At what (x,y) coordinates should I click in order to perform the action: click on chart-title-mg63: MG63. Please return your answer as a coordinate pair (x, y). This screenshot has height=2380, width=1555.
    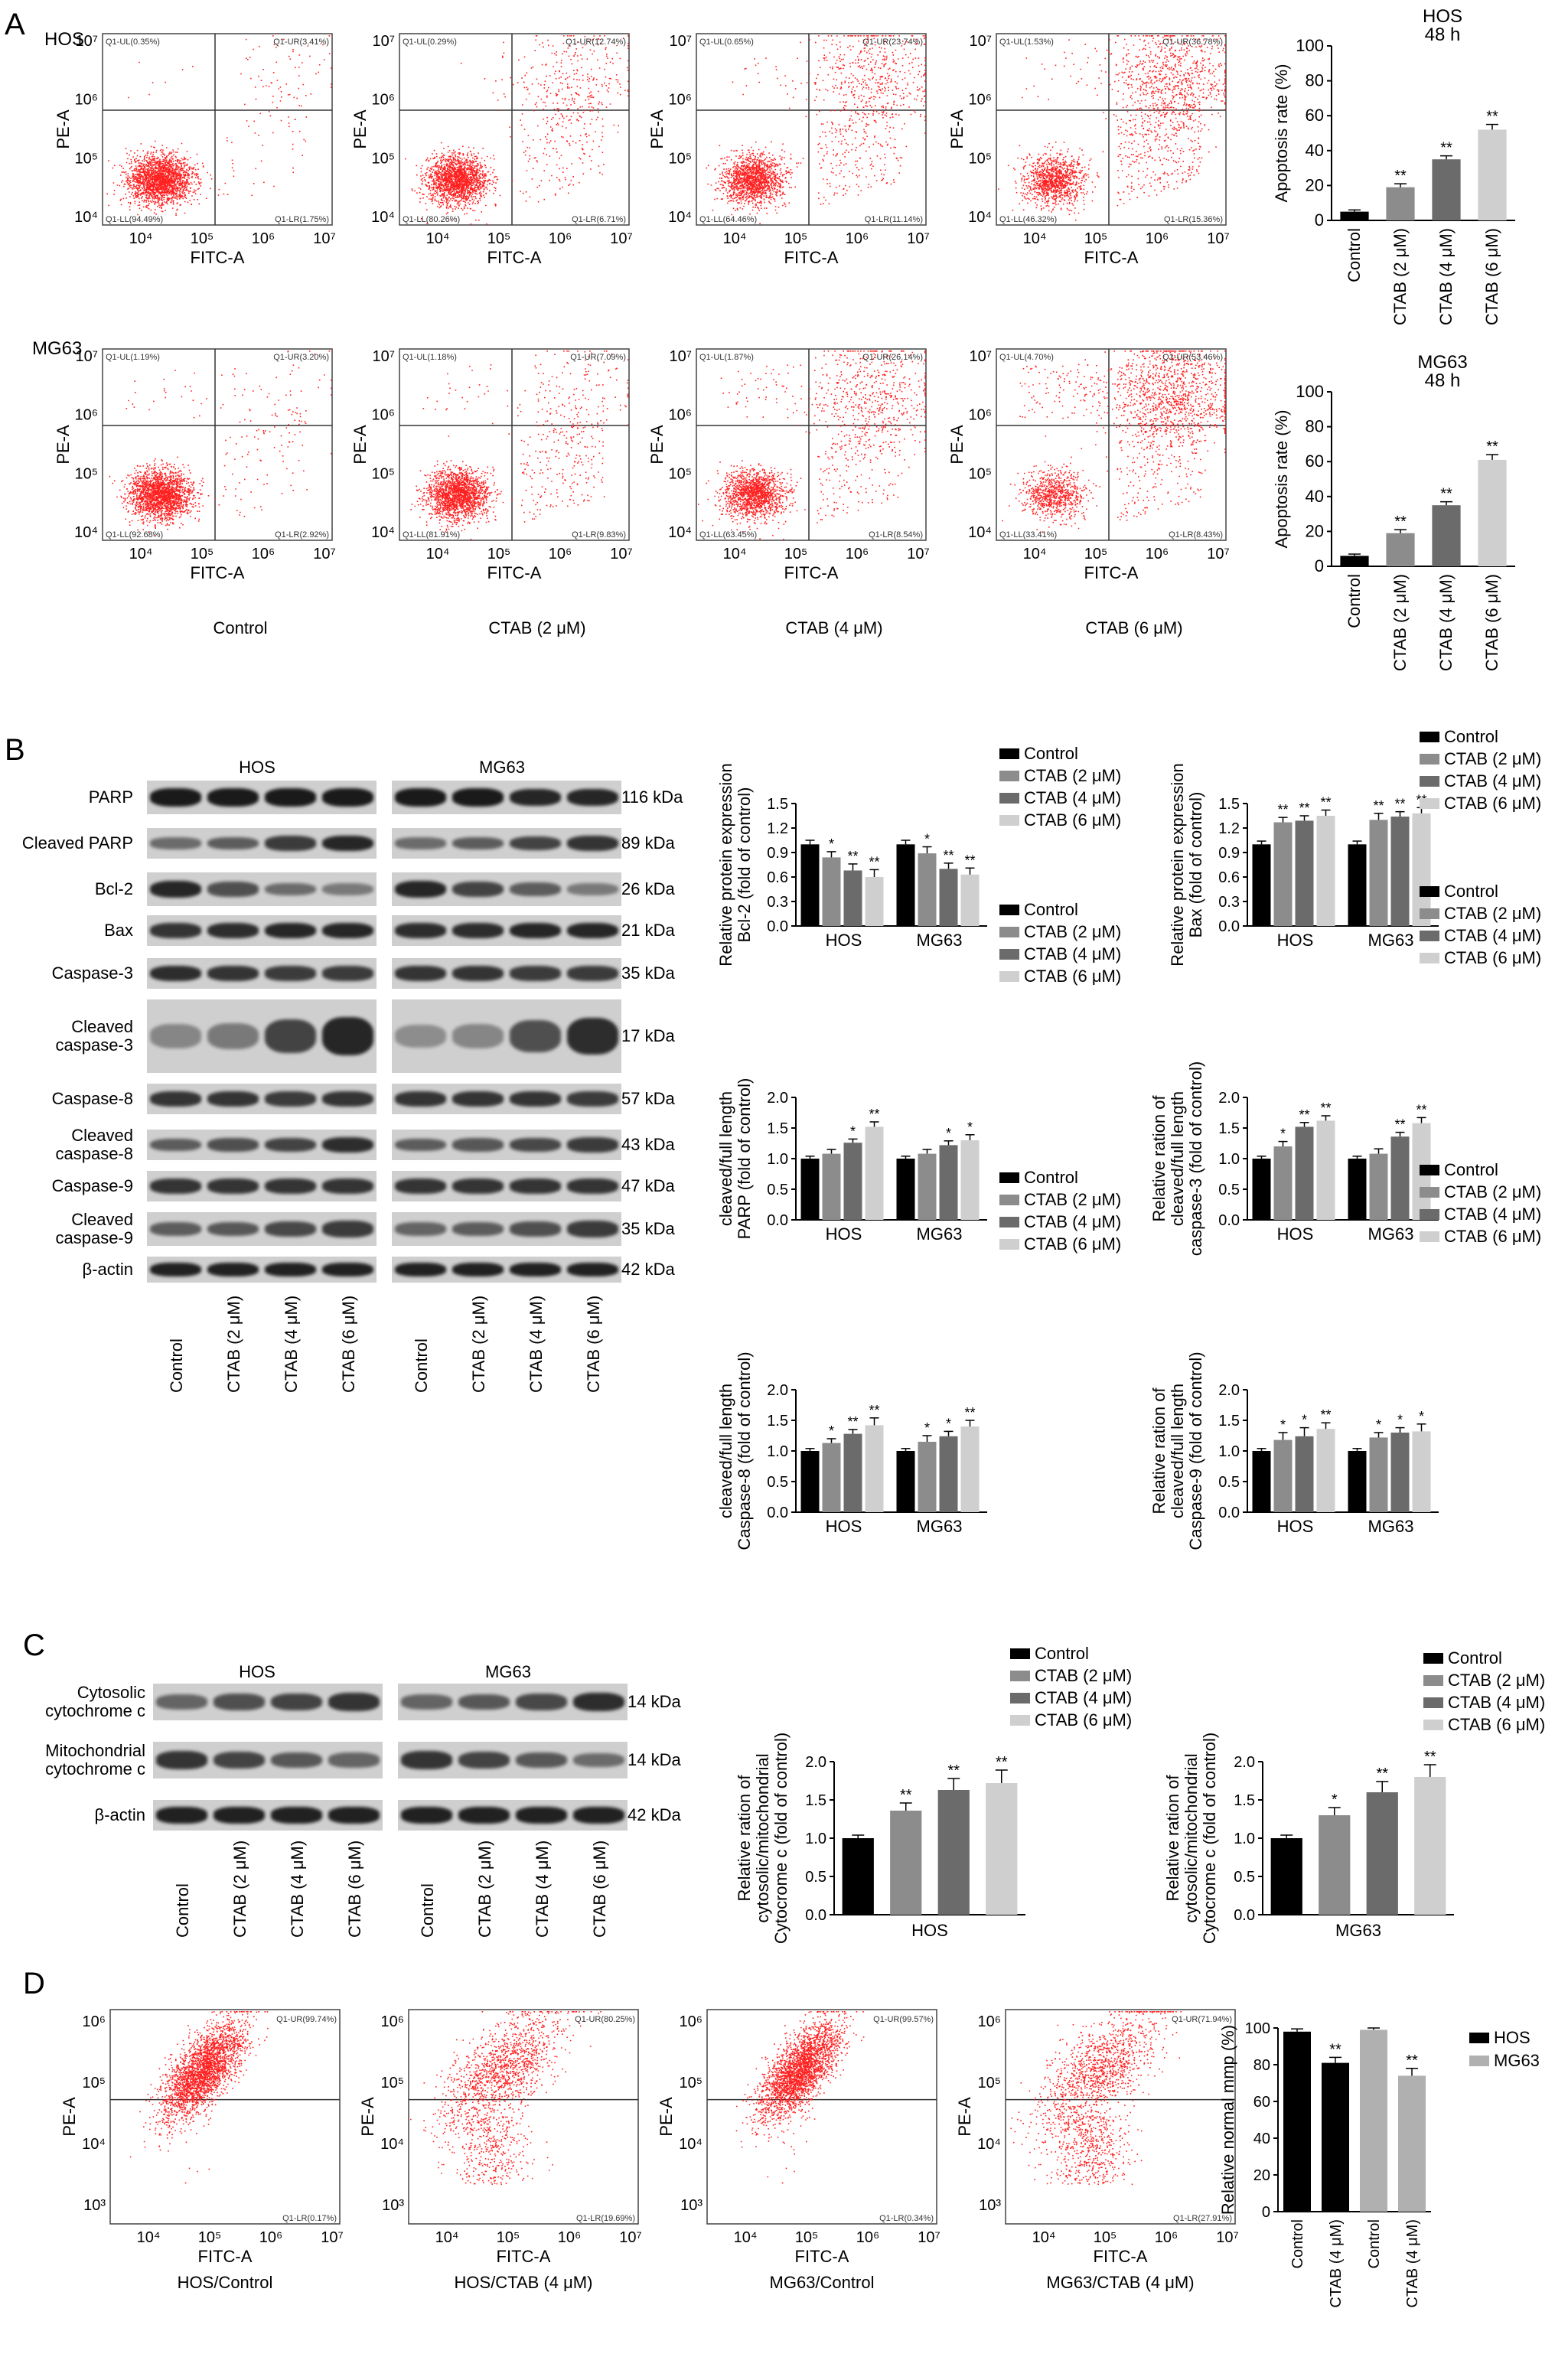
    Looking at the image, I should click on (1442, 362).